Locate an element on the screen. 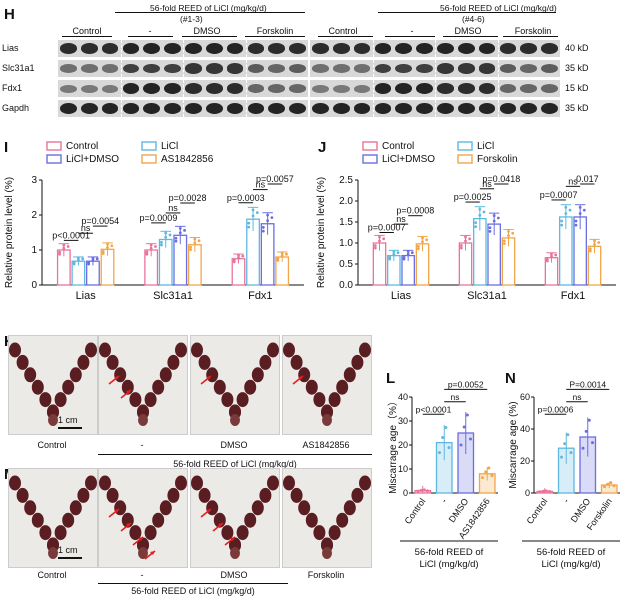  p-value-label: p=0.0003 is located at coordinates (246, 198).